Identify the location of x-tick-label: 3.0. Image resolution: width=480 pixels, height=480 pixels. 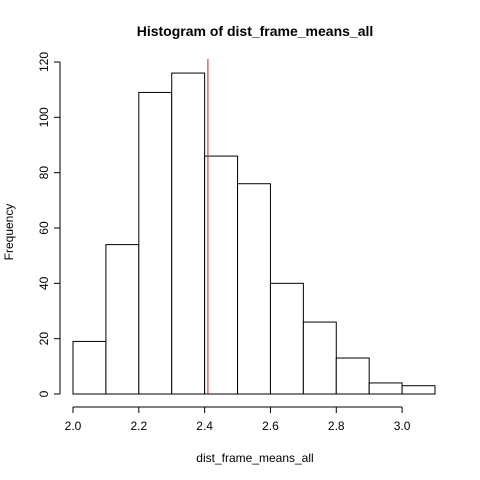
(402, 426).